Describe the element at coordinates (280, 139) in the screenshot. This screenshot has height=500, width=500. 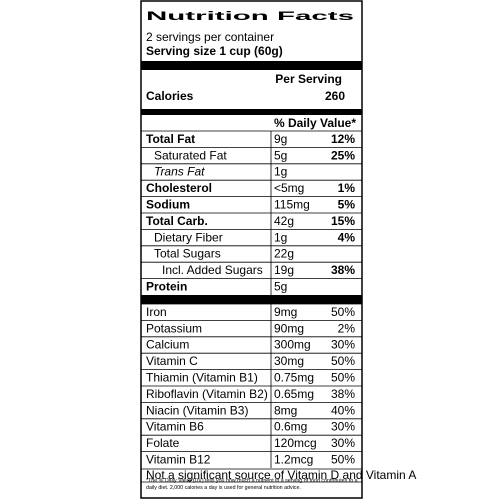
I see `nutrient-amount: 9g` at that location.